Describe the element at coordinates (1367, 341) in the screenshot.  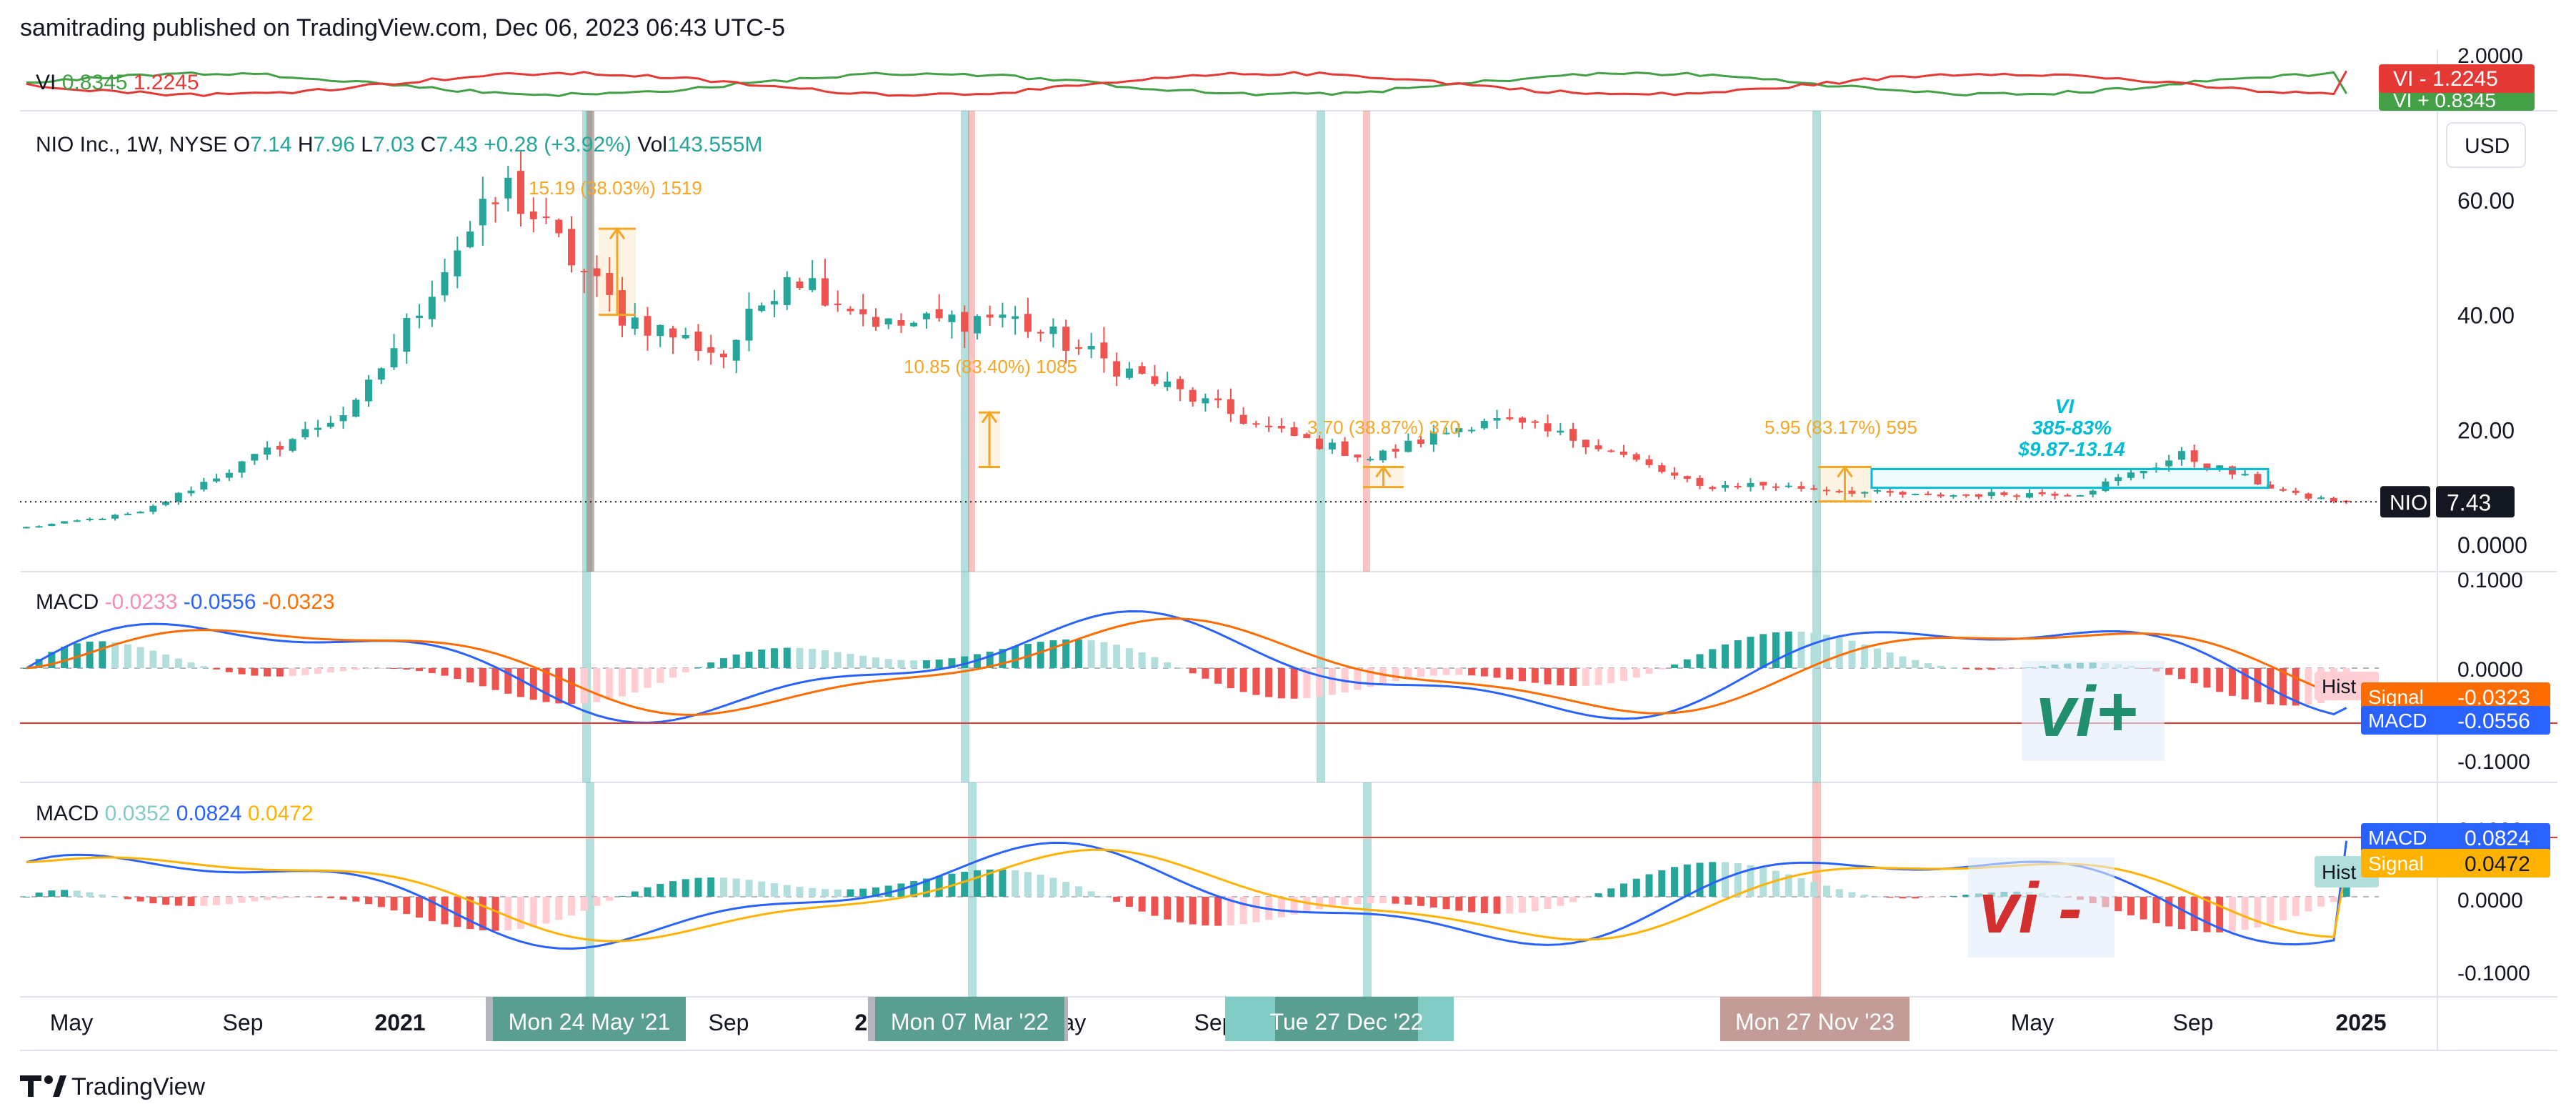
I see `signal-highlight` at that location.